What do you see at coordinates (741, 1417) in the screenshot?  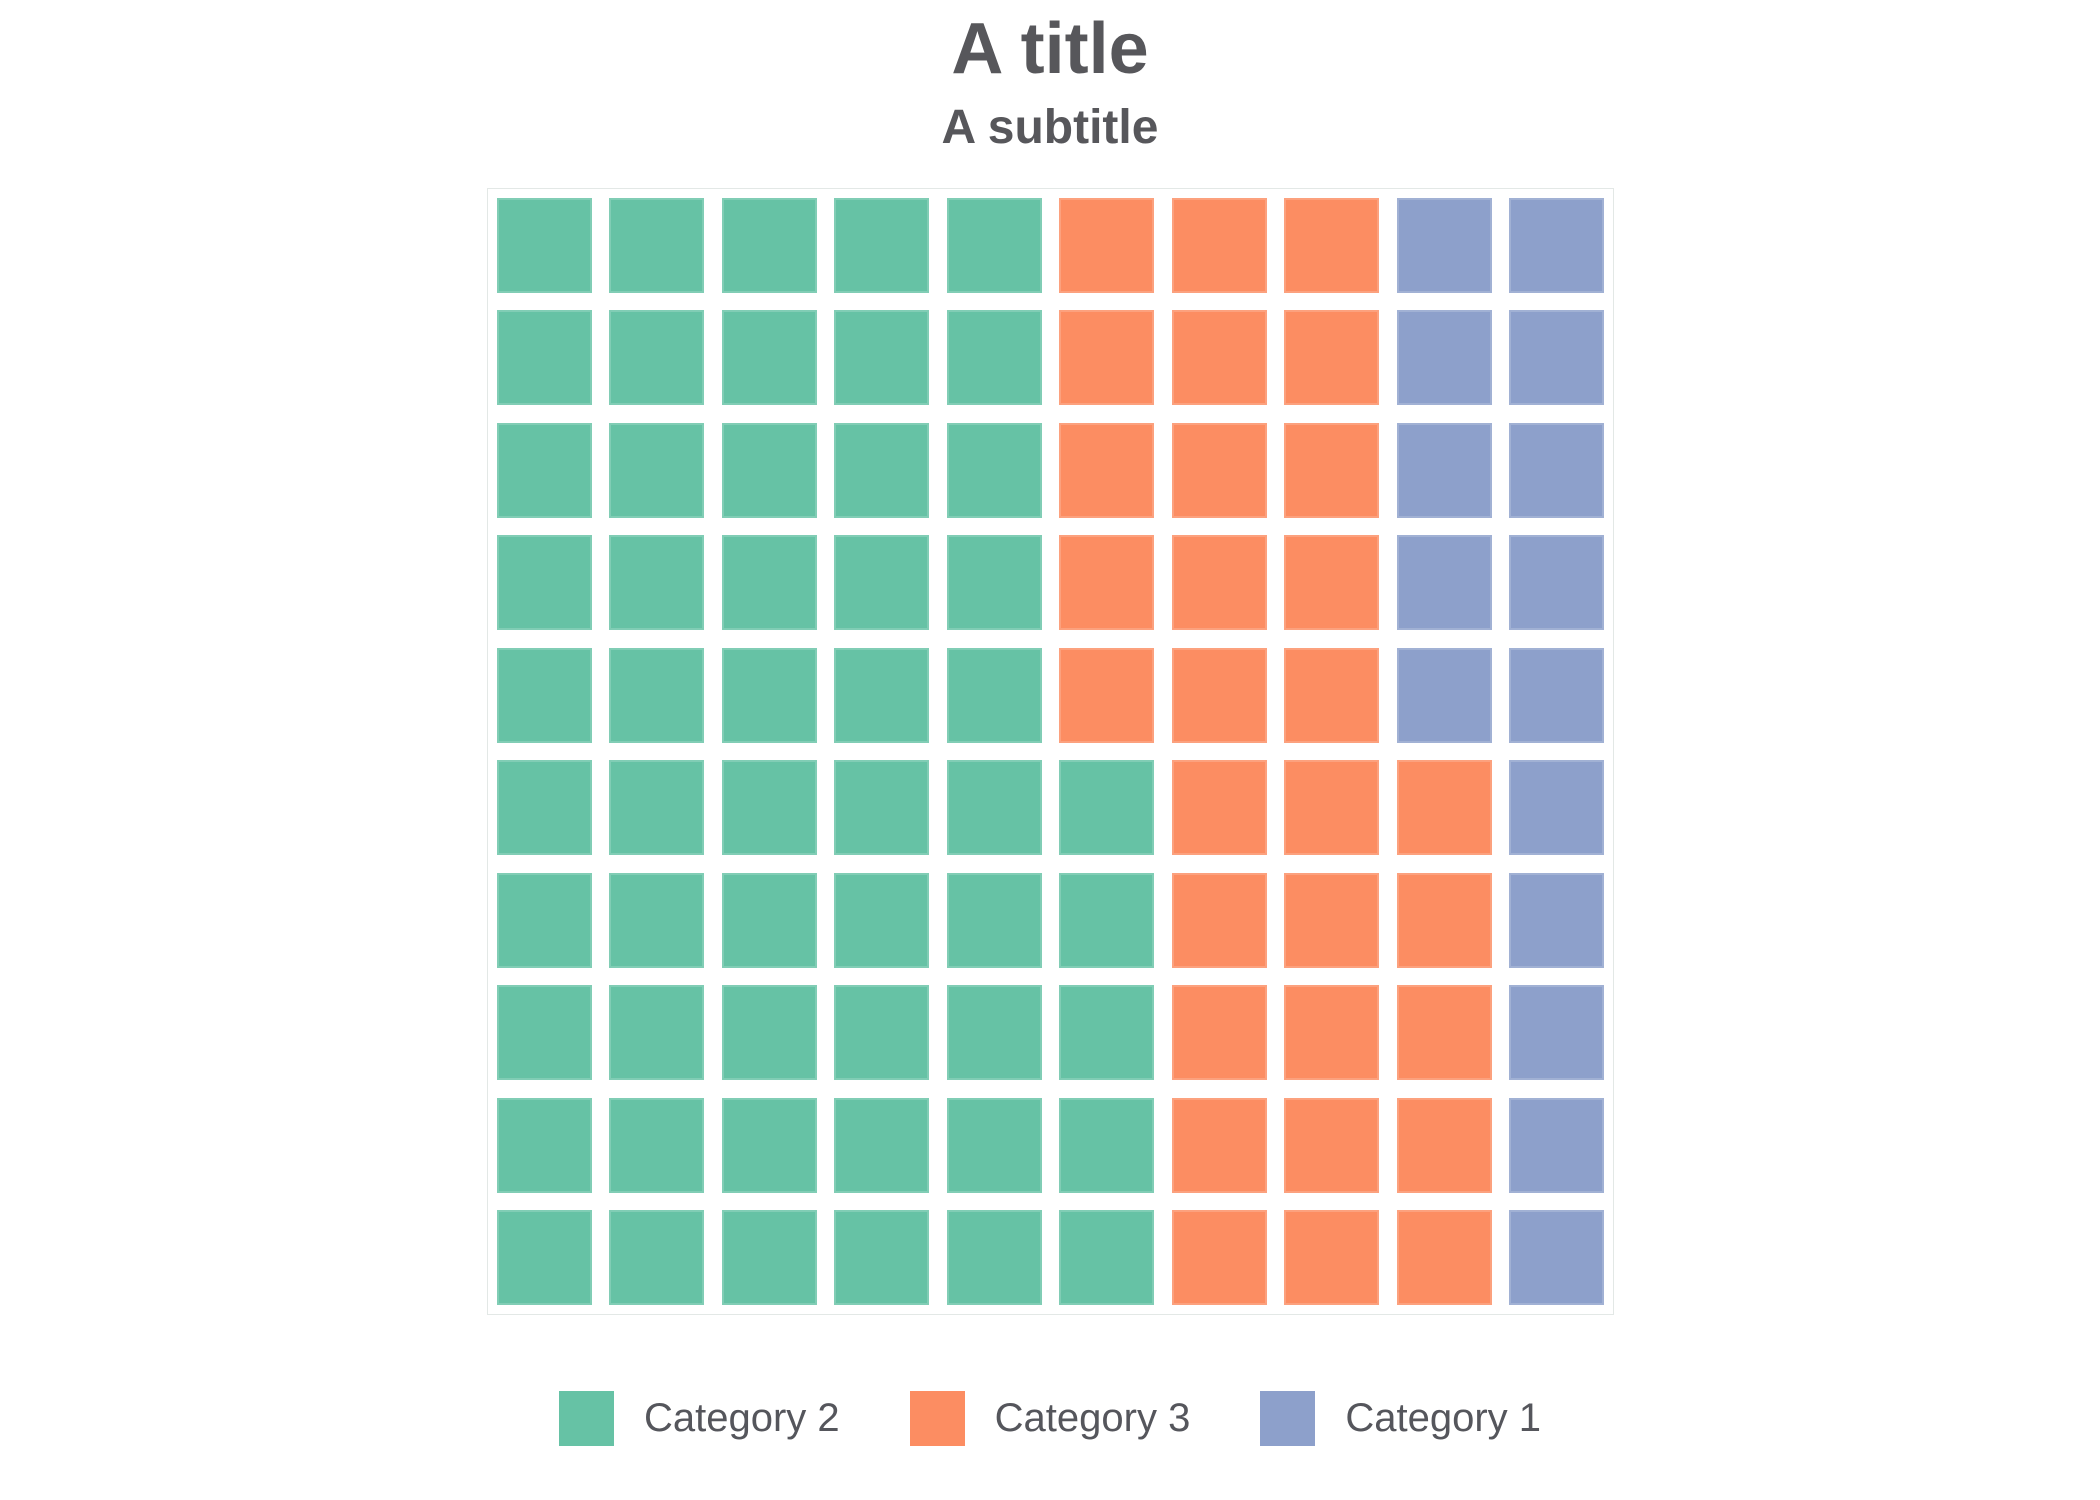 I see `legend-label: Category 2` at bounding box center [741, 1417].